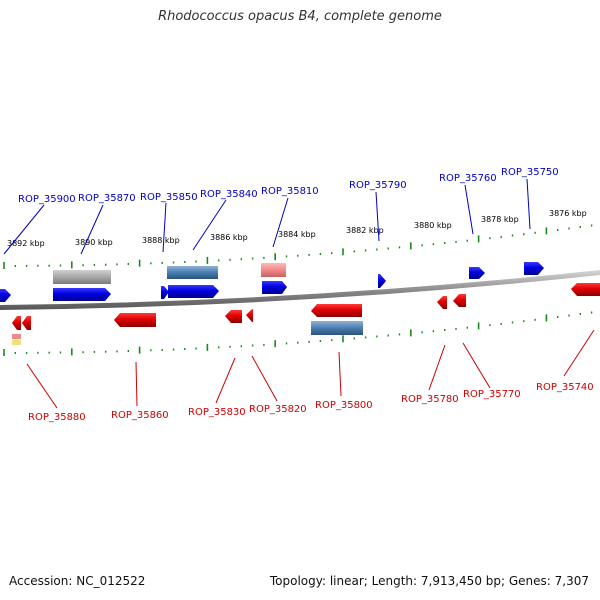 This screenshot has height=600, width=600. Describe the element at coordinates (192, 272) in the screenshot. I see `feature-steel-bar-top` at that location.